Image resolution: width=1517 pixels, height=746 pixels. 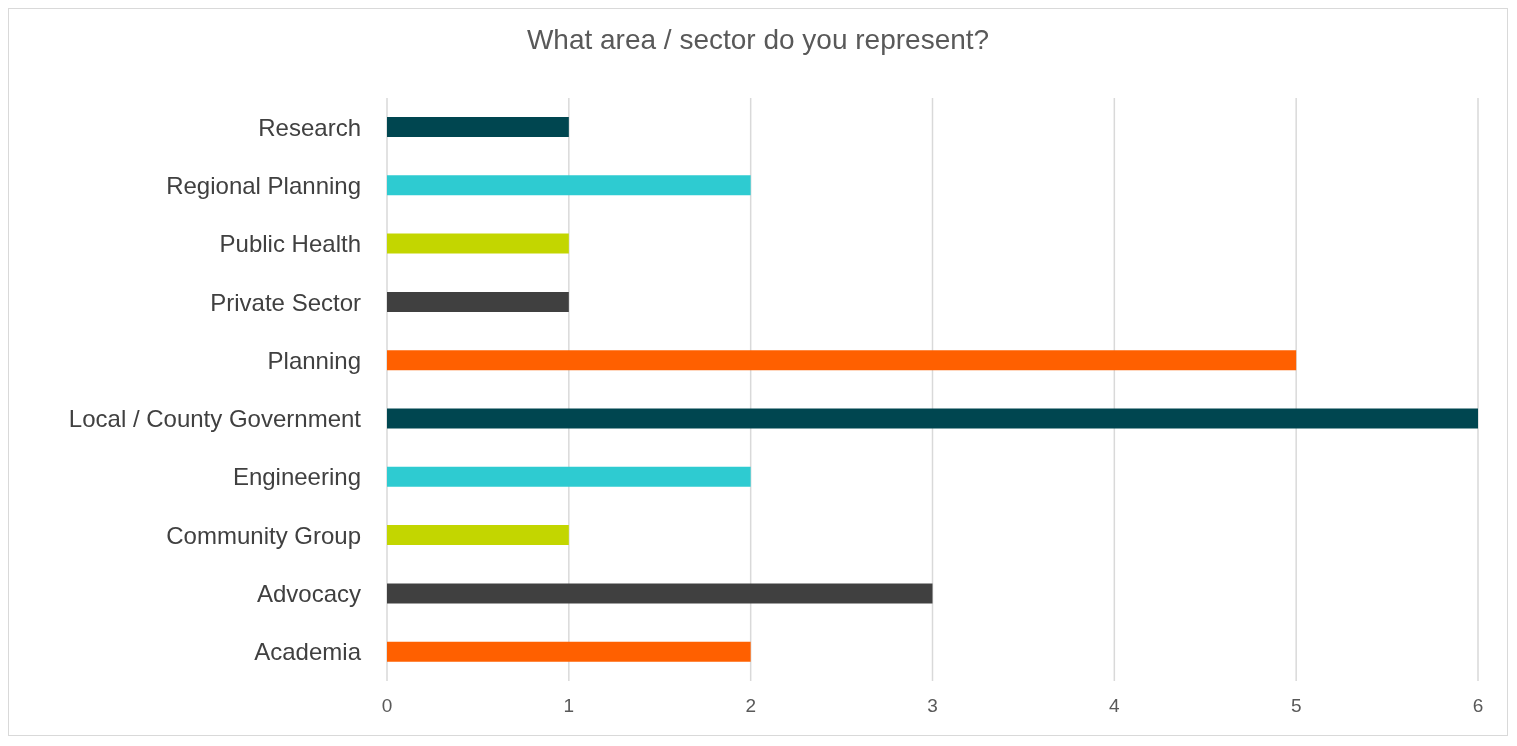 What do you see at coordinates (314, 360) in the screenshot?
I see `y-tick-label: Planning` at bounding box center [314, 360].